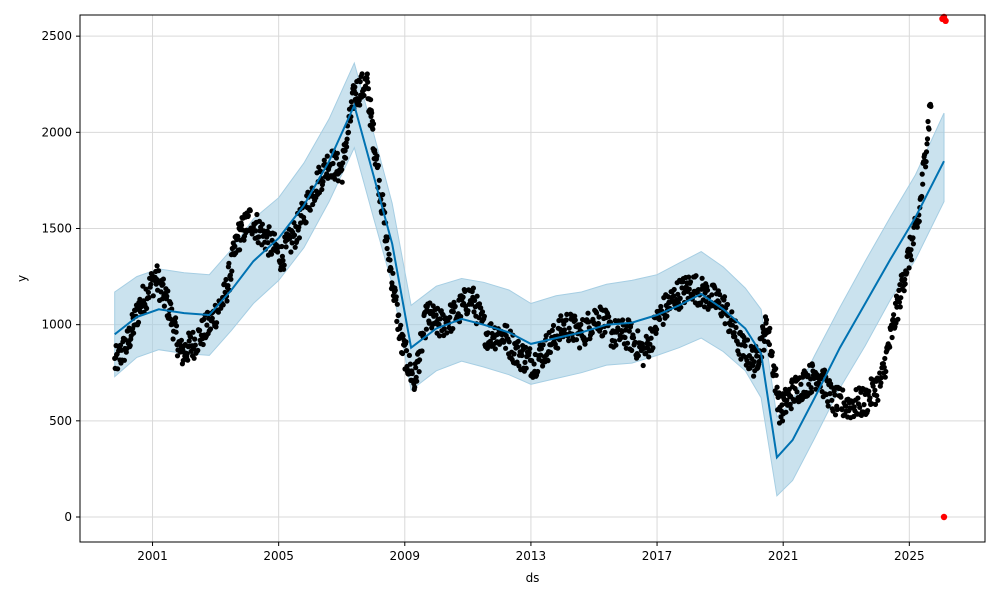 The image size is (1000, 600). Describe the element at coordinates (56, 325) in the screenshot. I see `y-tick-label: 1000` at that location.